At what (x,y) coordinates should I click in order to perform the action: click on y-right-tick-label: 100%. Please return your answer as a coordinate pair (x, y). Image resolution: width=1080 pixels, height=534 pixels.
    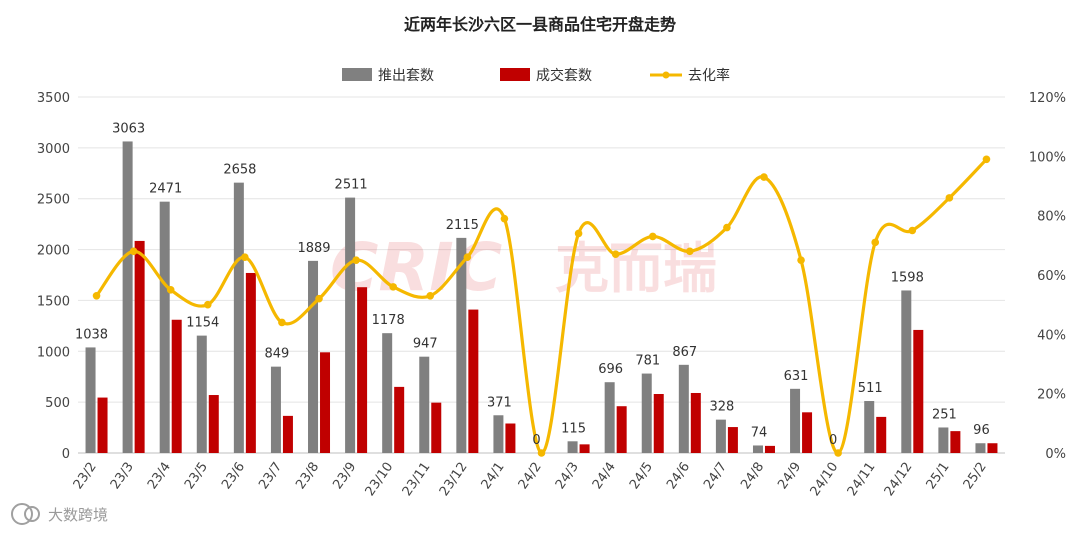
    Looking at the image, I should click on (1047, 157).